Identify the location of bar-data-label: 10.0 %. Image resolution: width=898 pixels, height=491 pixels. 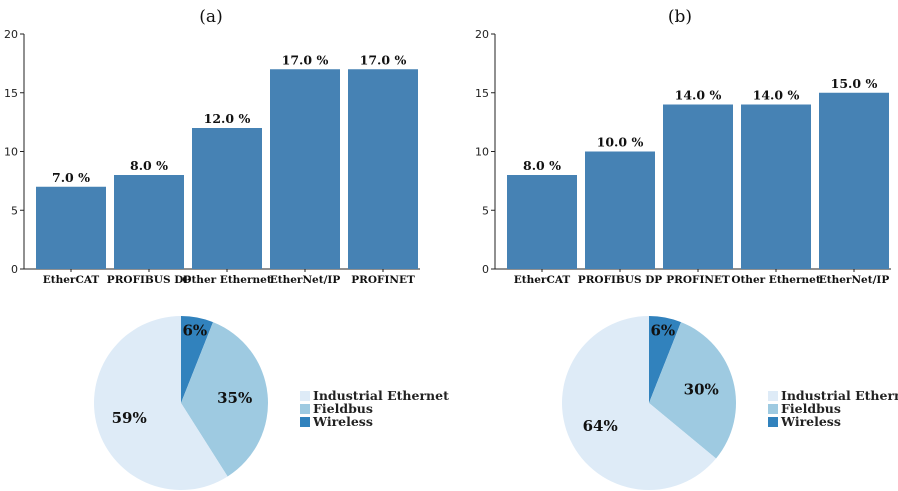
(620, 142).